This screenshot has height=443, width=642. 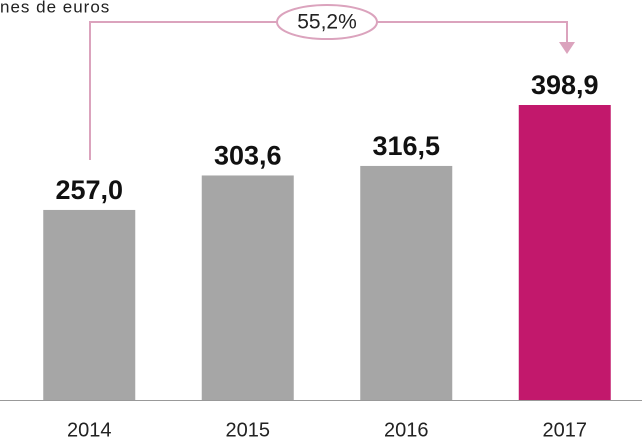 What do you see at coordinates (183, 90) in the screenshot?
I see `connector-left` at bounding box center [183, 90].